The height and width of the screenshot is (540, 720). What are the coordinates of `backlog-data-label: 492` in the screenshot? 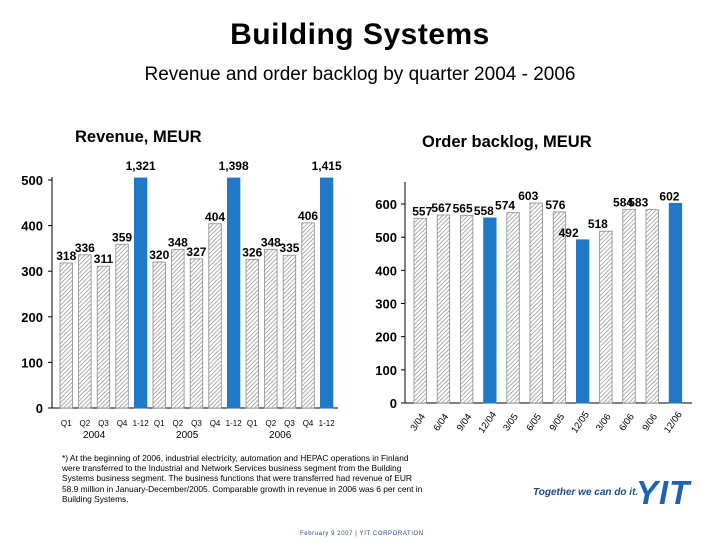 It's located at (569, 233).